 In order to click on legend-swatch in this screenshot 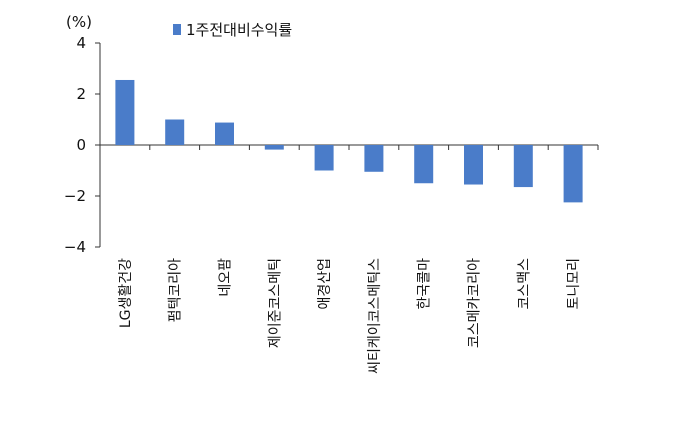, I will do `click(177, 29)`.